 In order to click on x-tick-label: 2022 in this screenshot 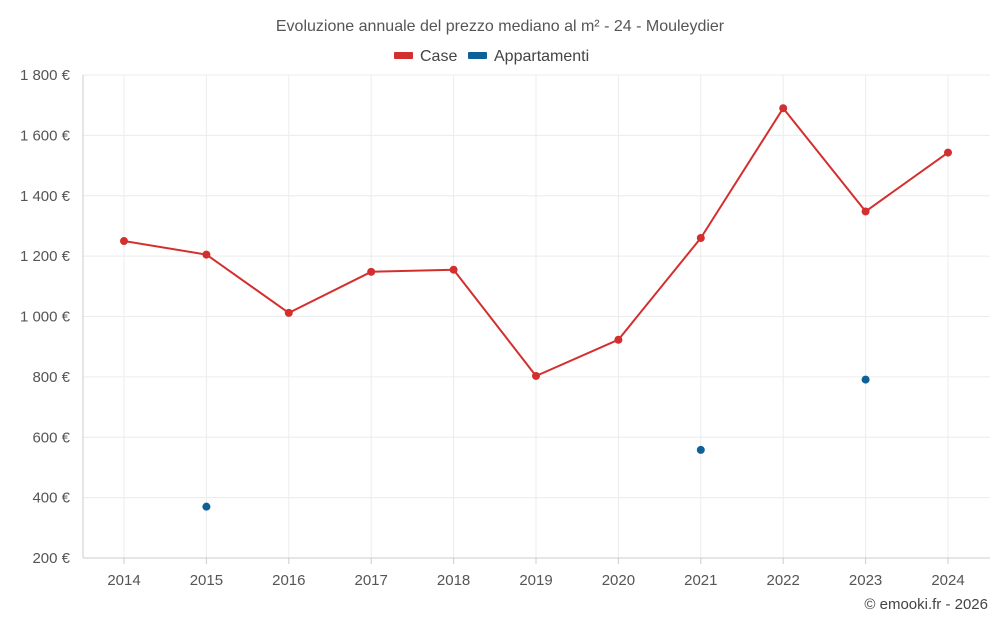, I will do `click(783, 580)`.